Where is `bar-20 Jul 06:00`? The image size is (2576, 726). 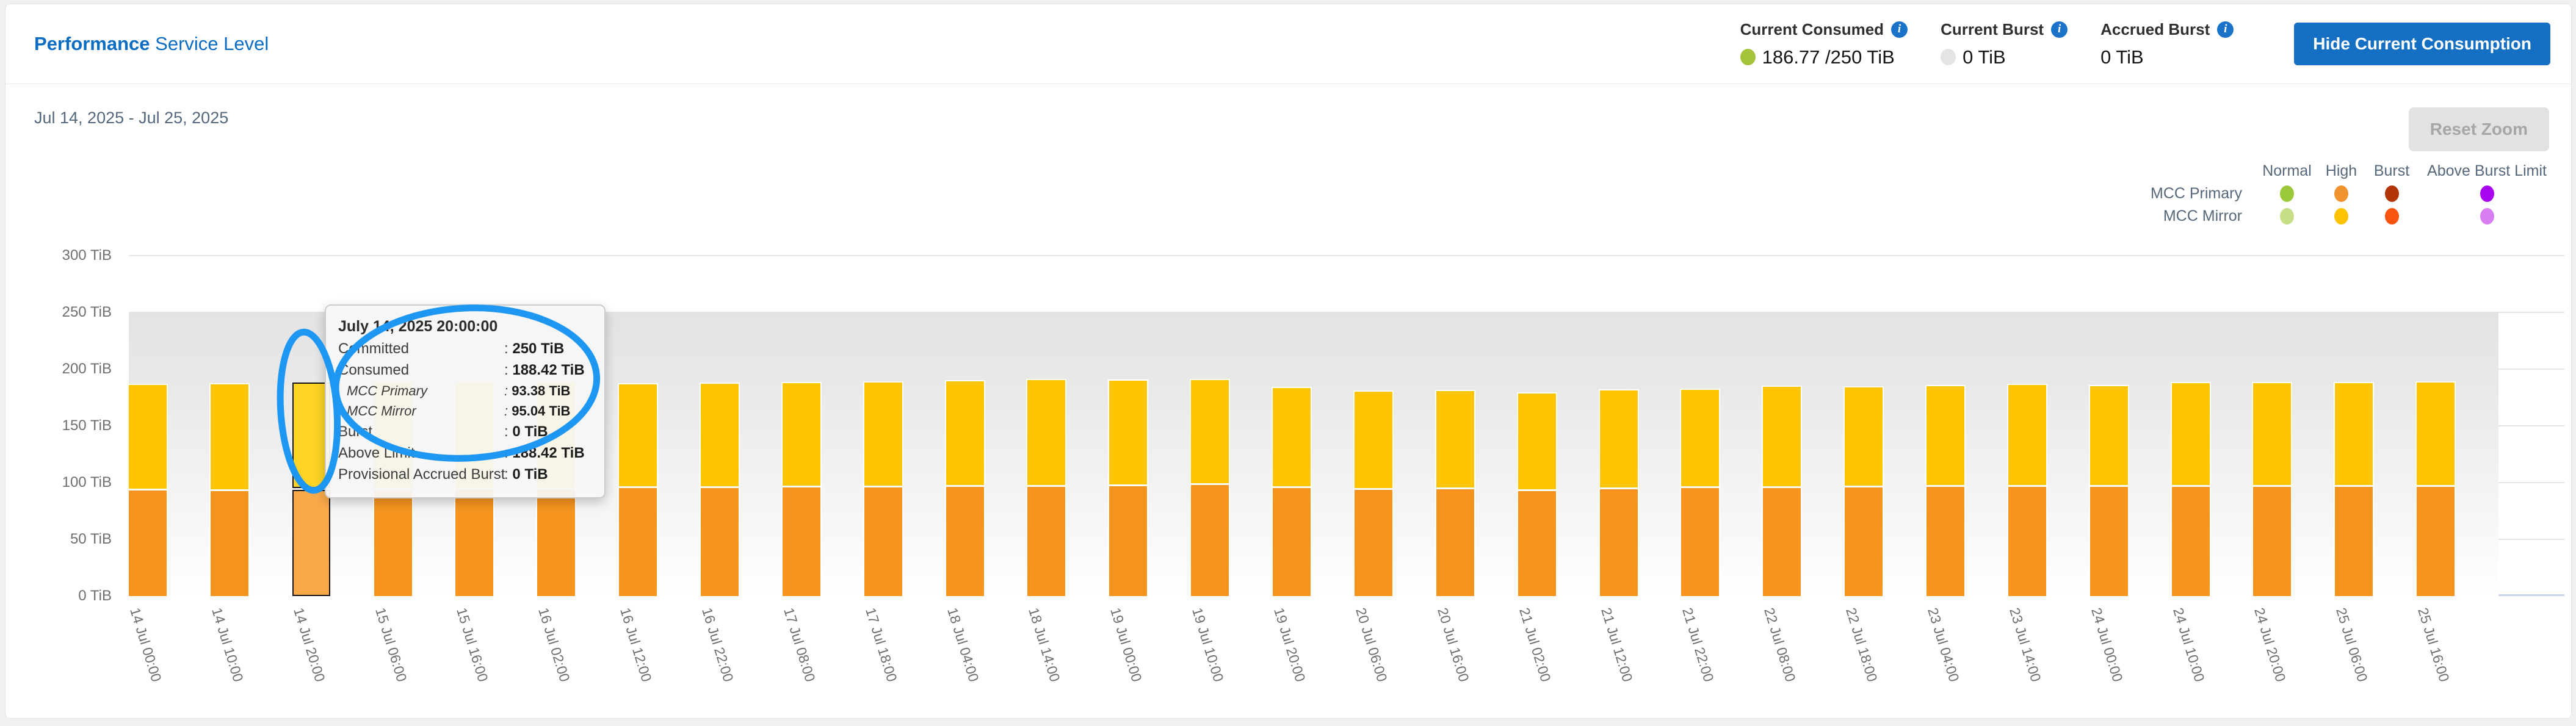 bar-20 Jul 06:00 is located at coordinates (1373, 426).